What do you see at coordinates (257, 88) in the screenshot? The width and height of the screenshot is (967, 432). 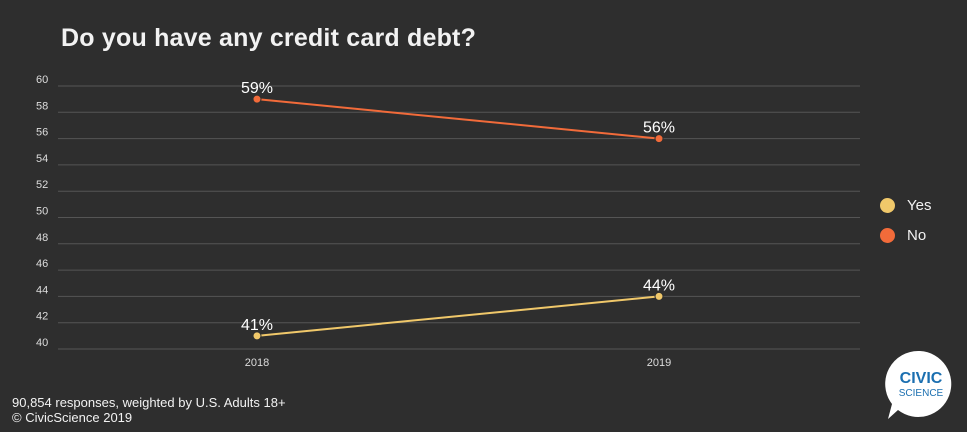 I see `data-label-no-2018: 59%` at bounding box center [257, 88].